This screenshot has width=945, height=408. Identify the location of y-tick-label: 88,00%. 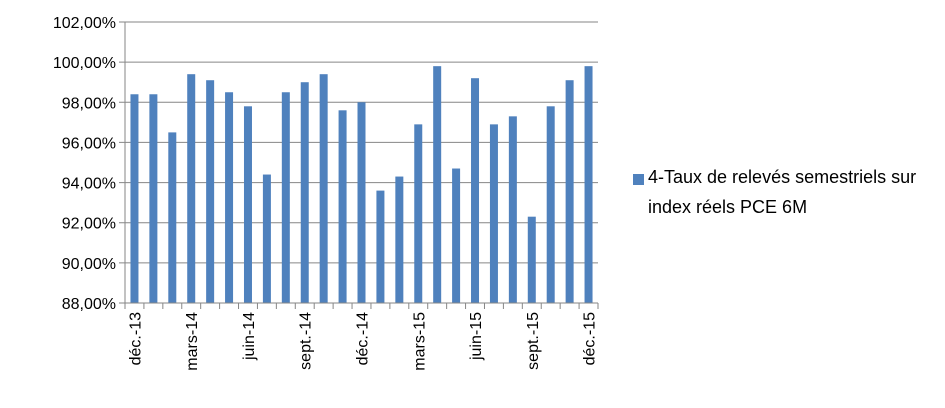
(89, 304).